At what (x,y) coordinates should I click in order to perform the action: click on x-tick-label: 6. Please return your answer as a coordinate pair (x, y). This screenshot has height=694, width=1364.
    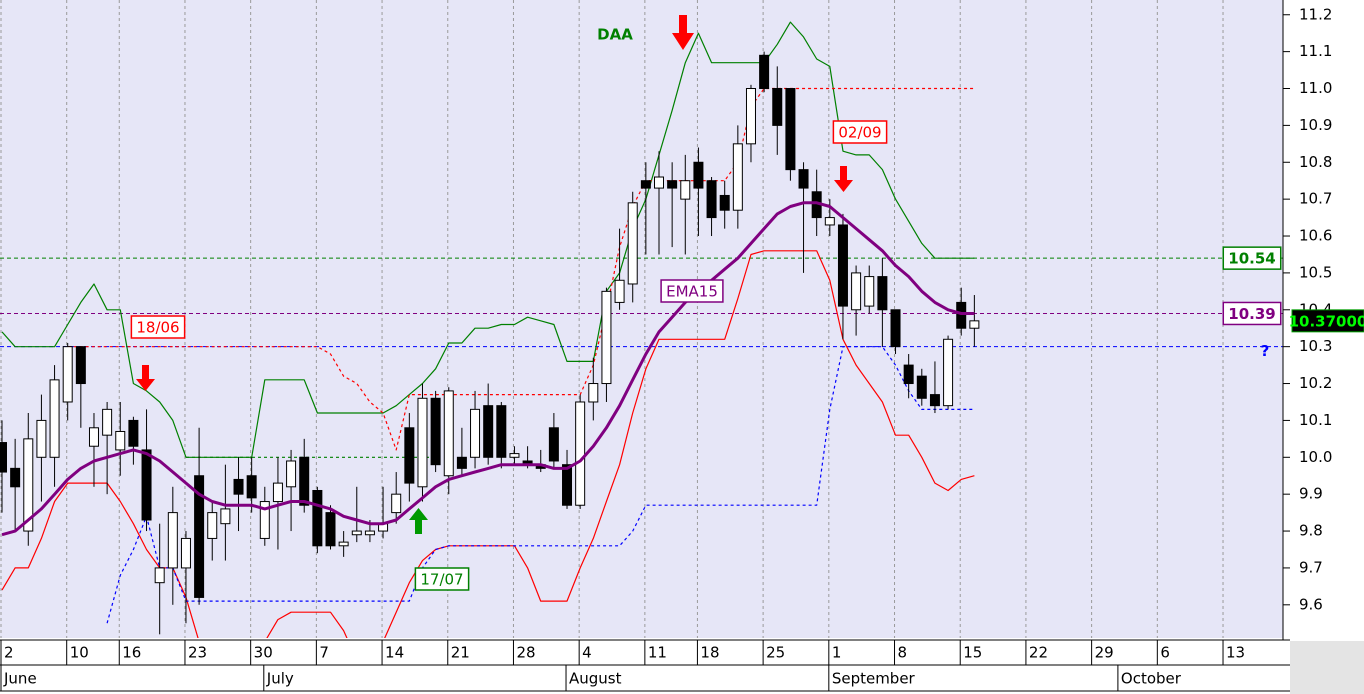
    Looking at the image, I should click on (1165, 653).